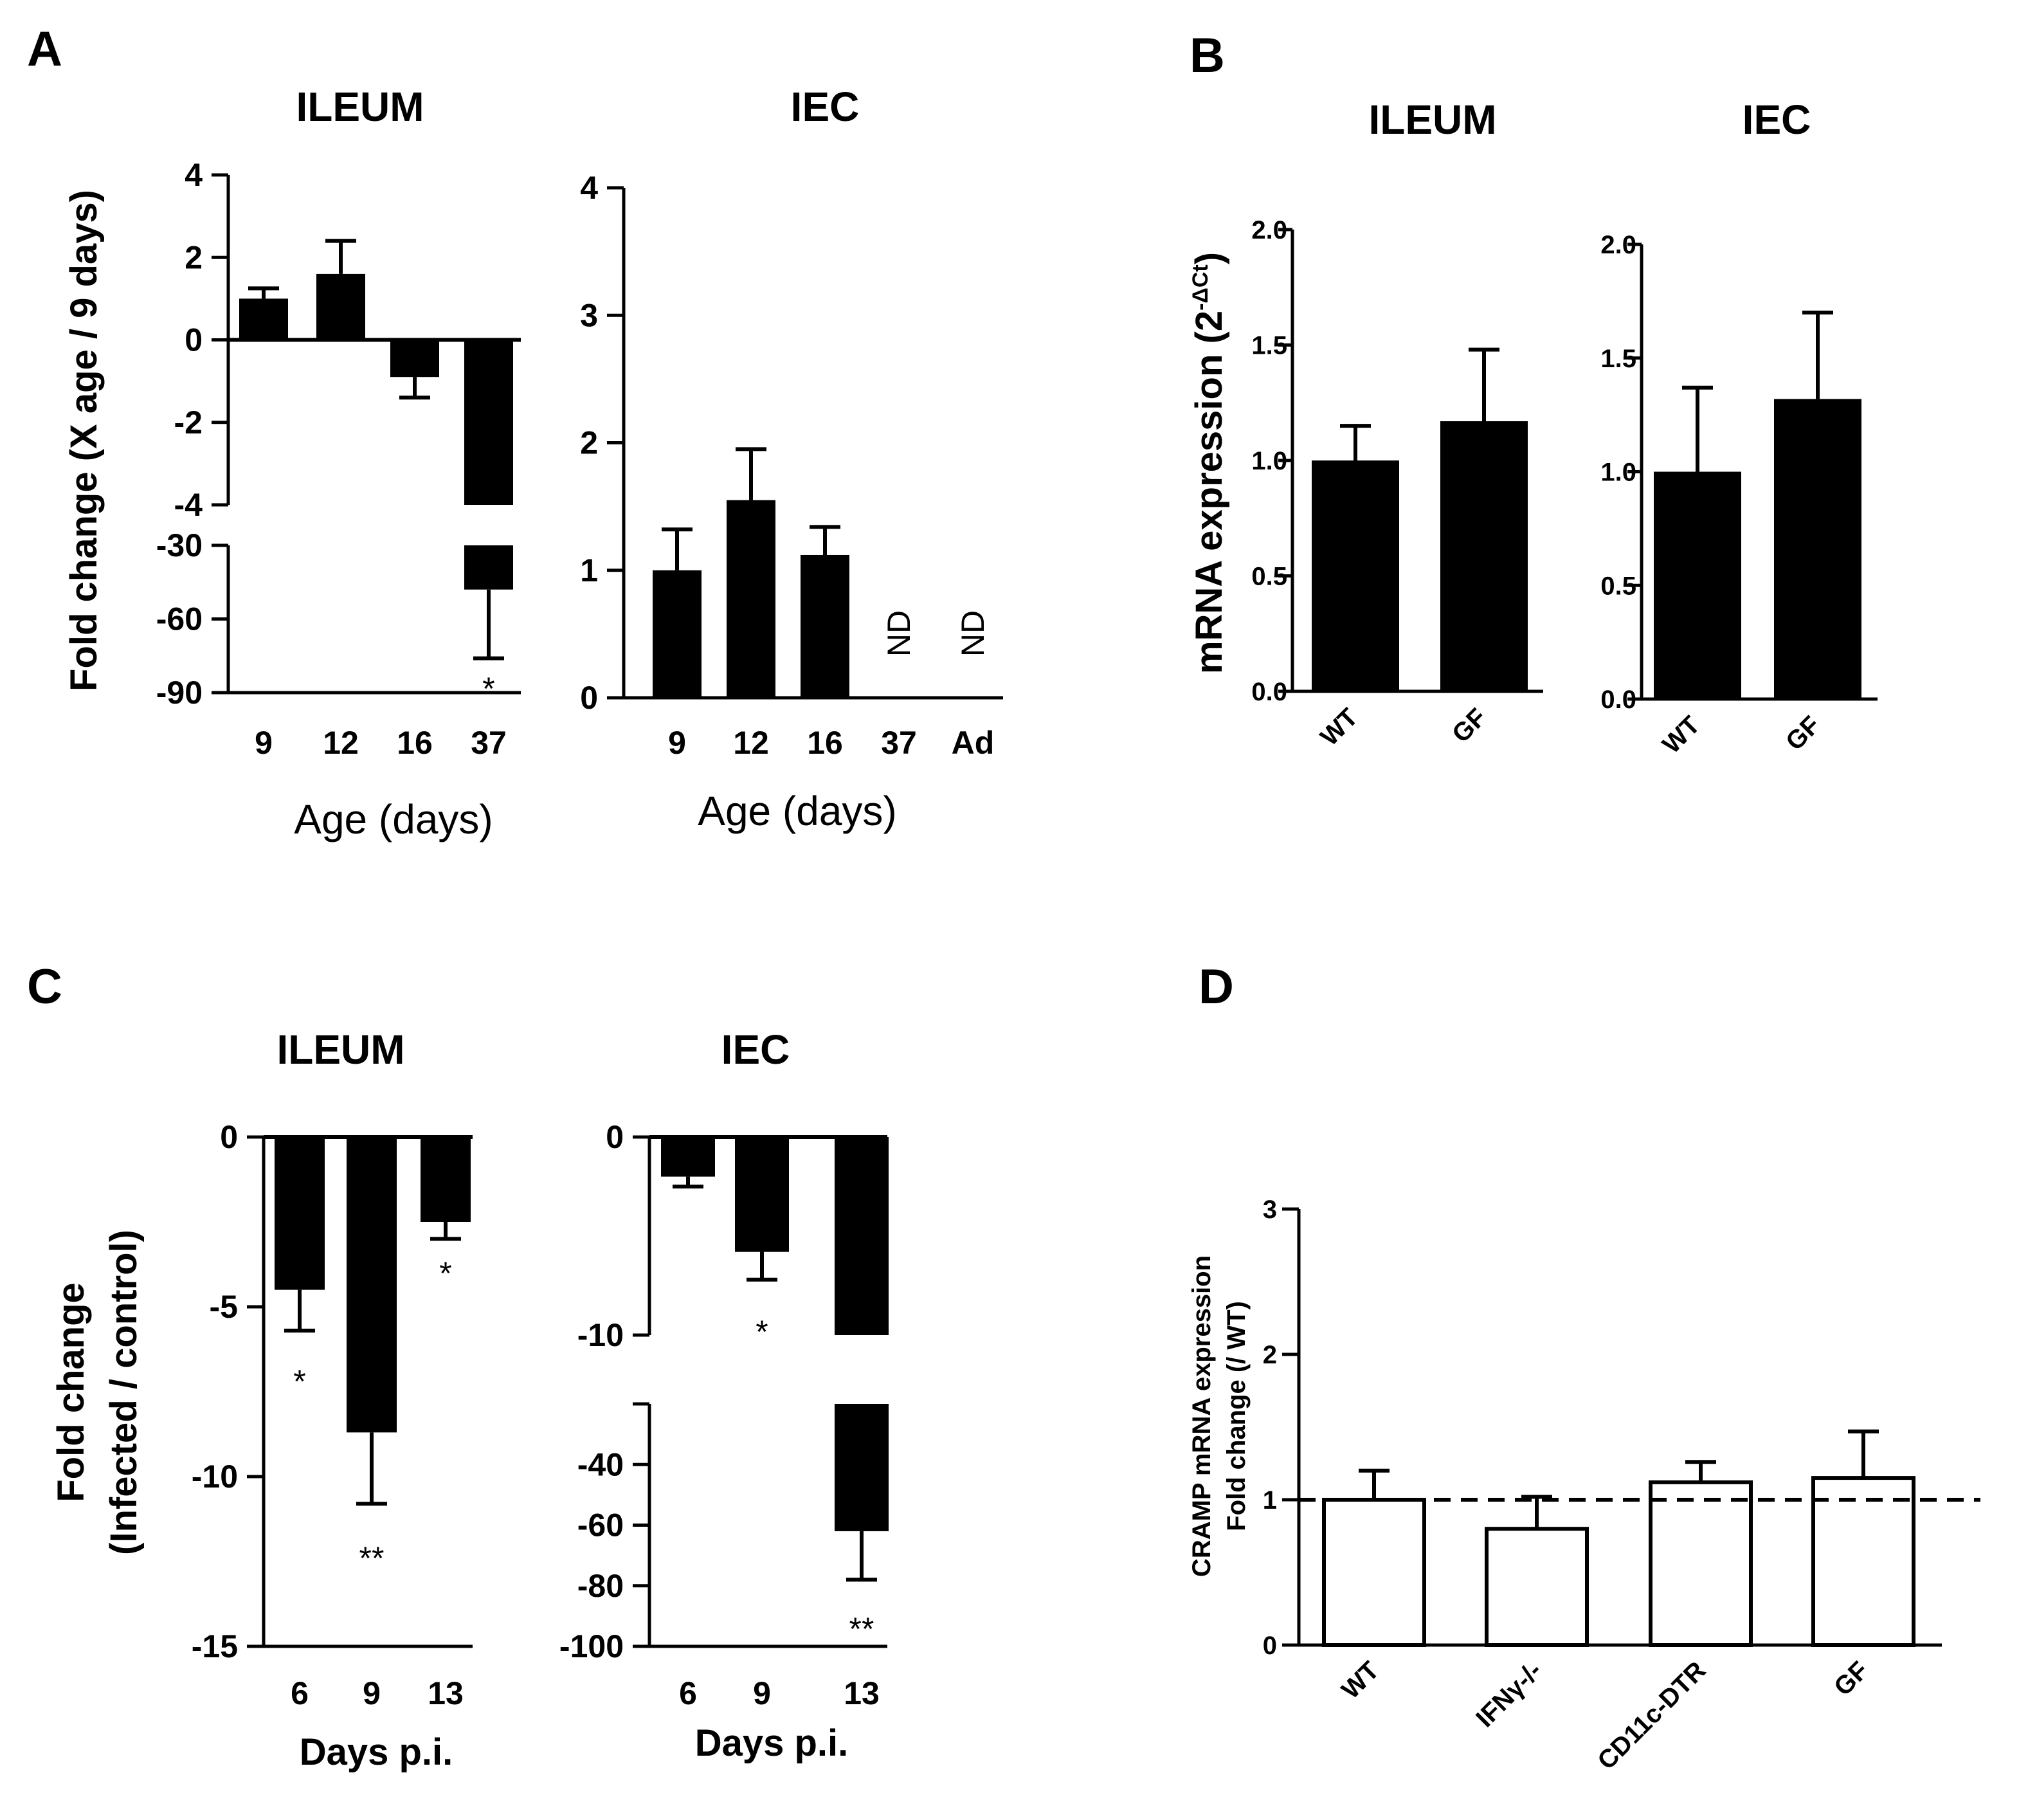 The height and width of the screenshot is (1820, 2028). I want to click on chart-c-iec-xtick-label: 13, so click(862, 1693).